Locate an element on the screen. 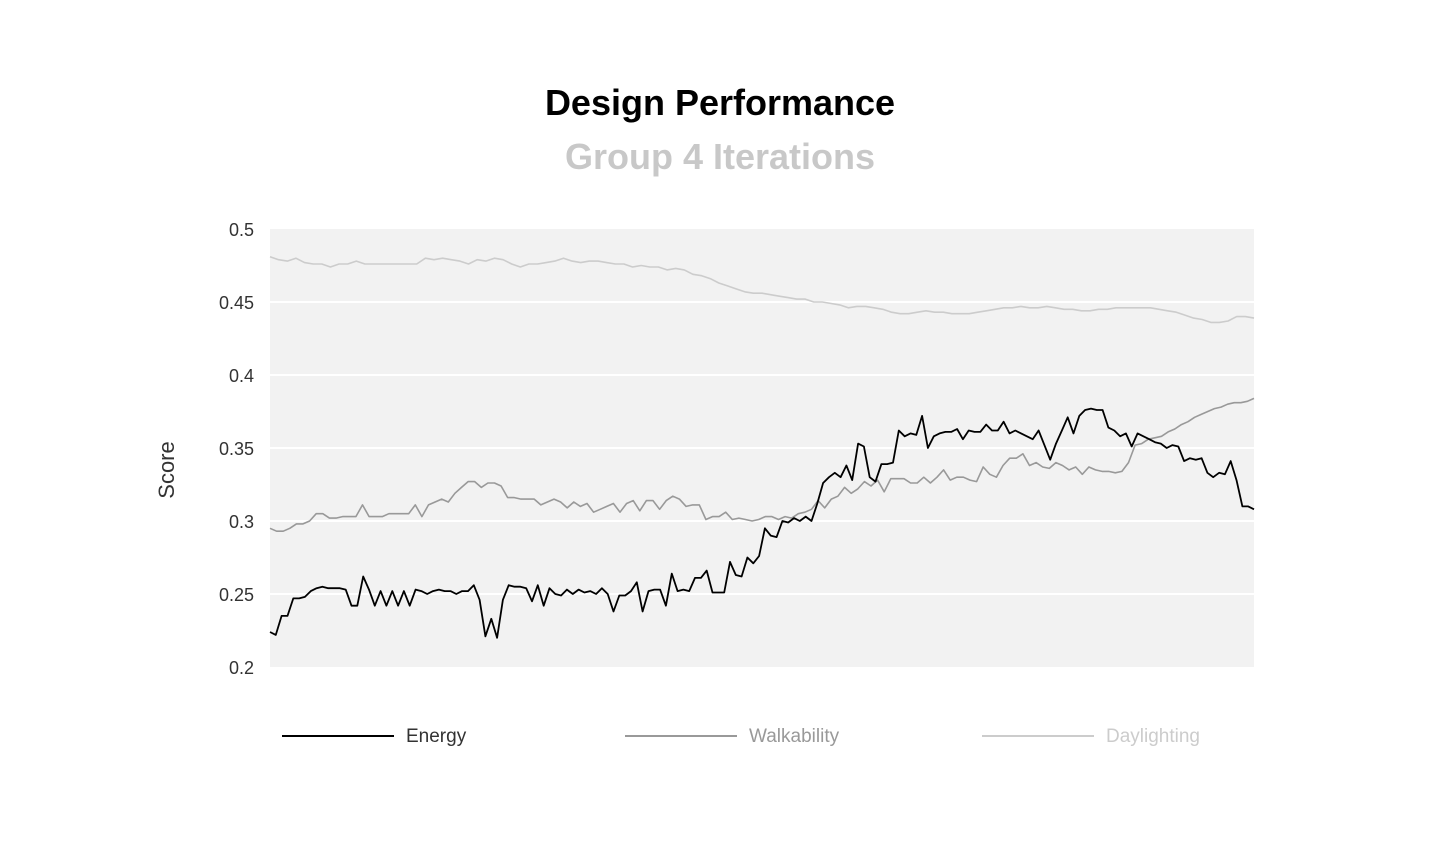  y-tick-label: 0.45 is located at coordinates (236, 303).